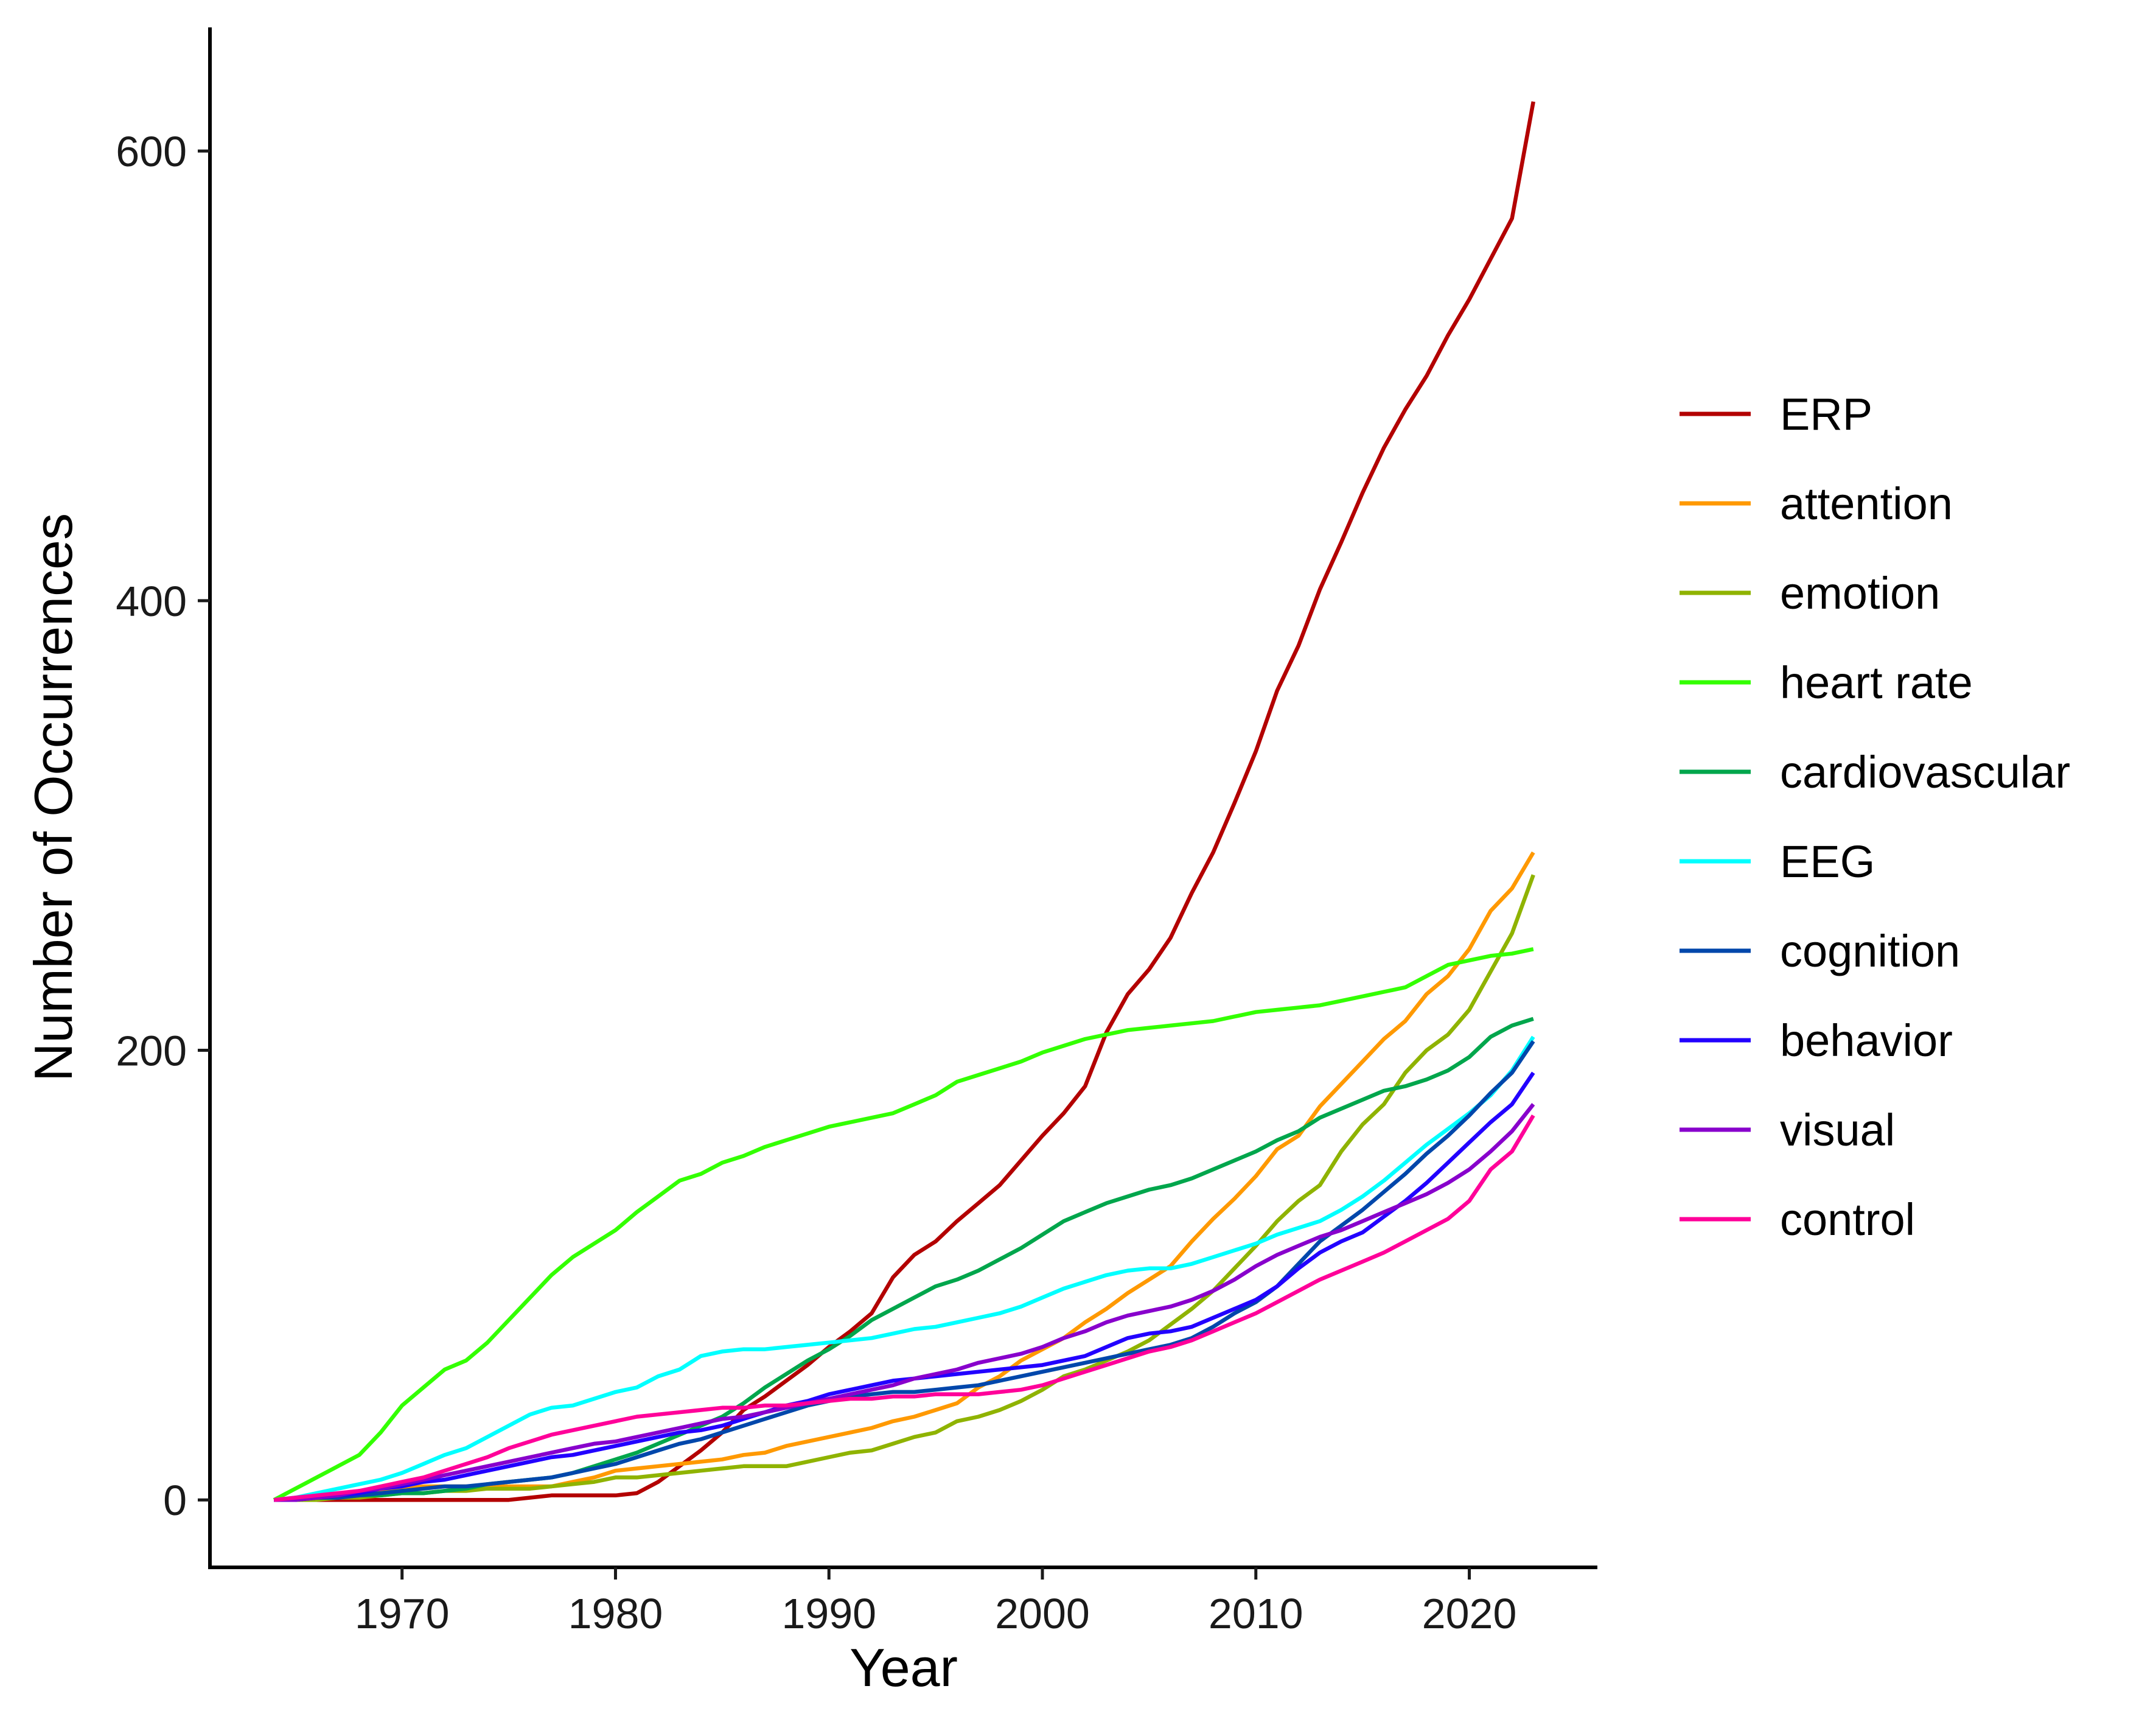  What do you see at coordinates (53, 797) in the screenshot?
I see `y-axis-title: Number of Occurrences` at bounding box center [53, 797].